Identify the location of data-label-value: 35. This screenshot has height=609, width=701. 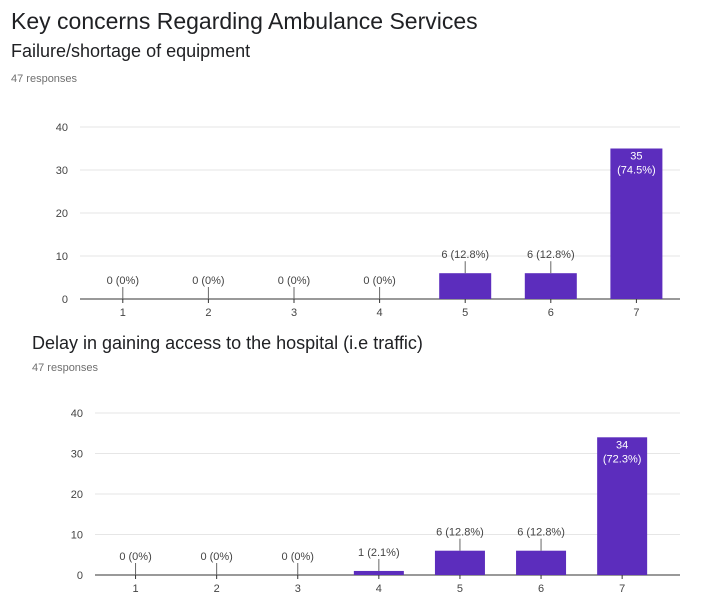
(636, 157).